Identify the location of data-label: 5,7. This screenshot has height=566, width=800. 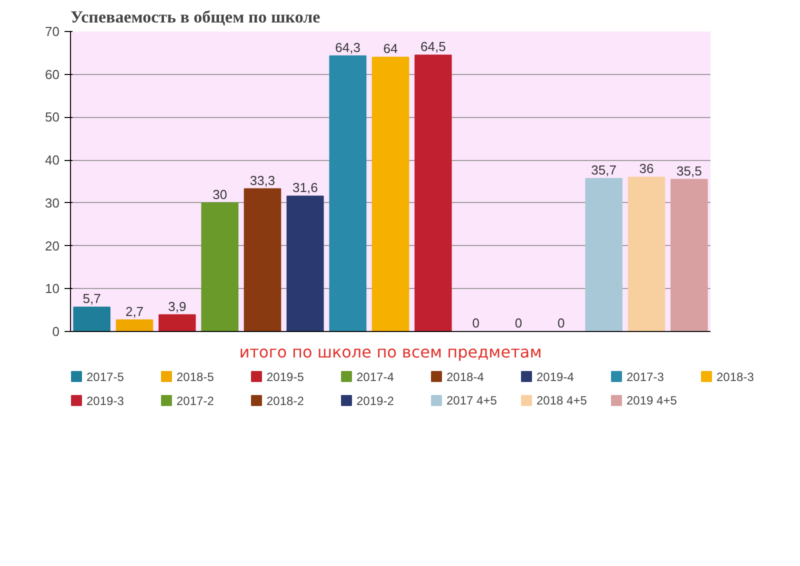
(91, 298).